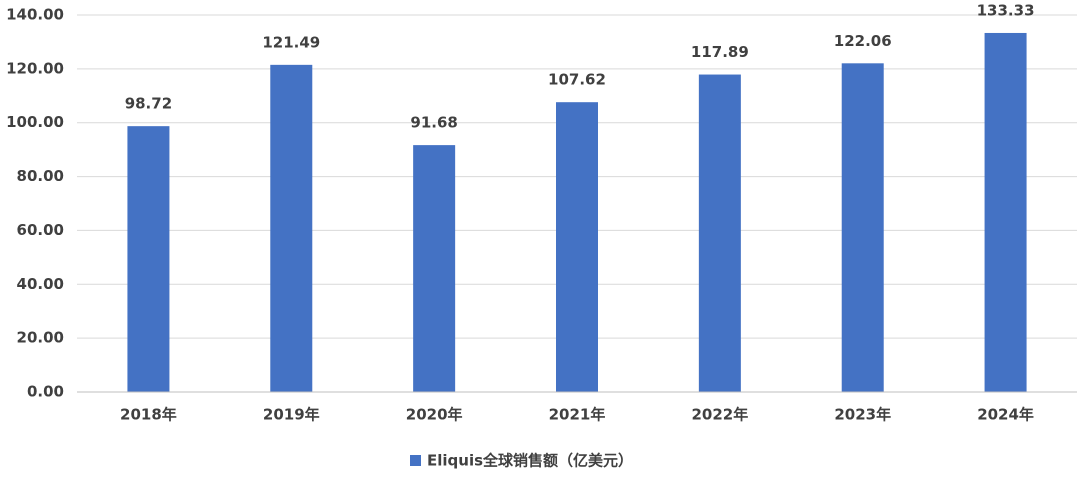  What do you see at coordinates (577, 415) in the screenshot?
I see `x-tick-label: 2021年` at bounding box center [577, 415].